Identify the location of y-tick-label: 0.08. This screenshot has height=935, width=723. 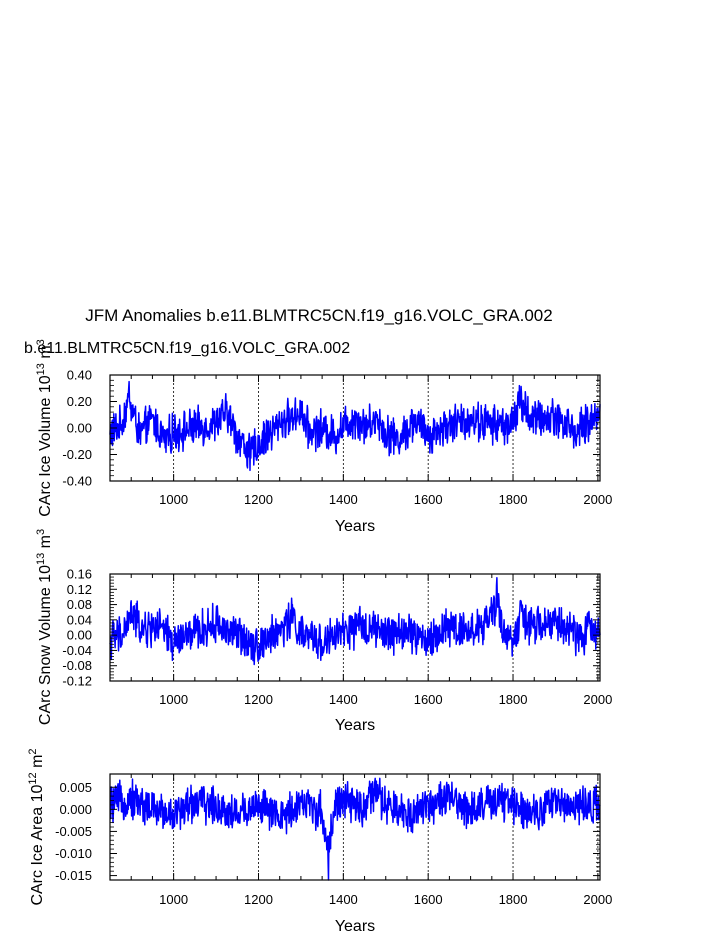
(79, 604).